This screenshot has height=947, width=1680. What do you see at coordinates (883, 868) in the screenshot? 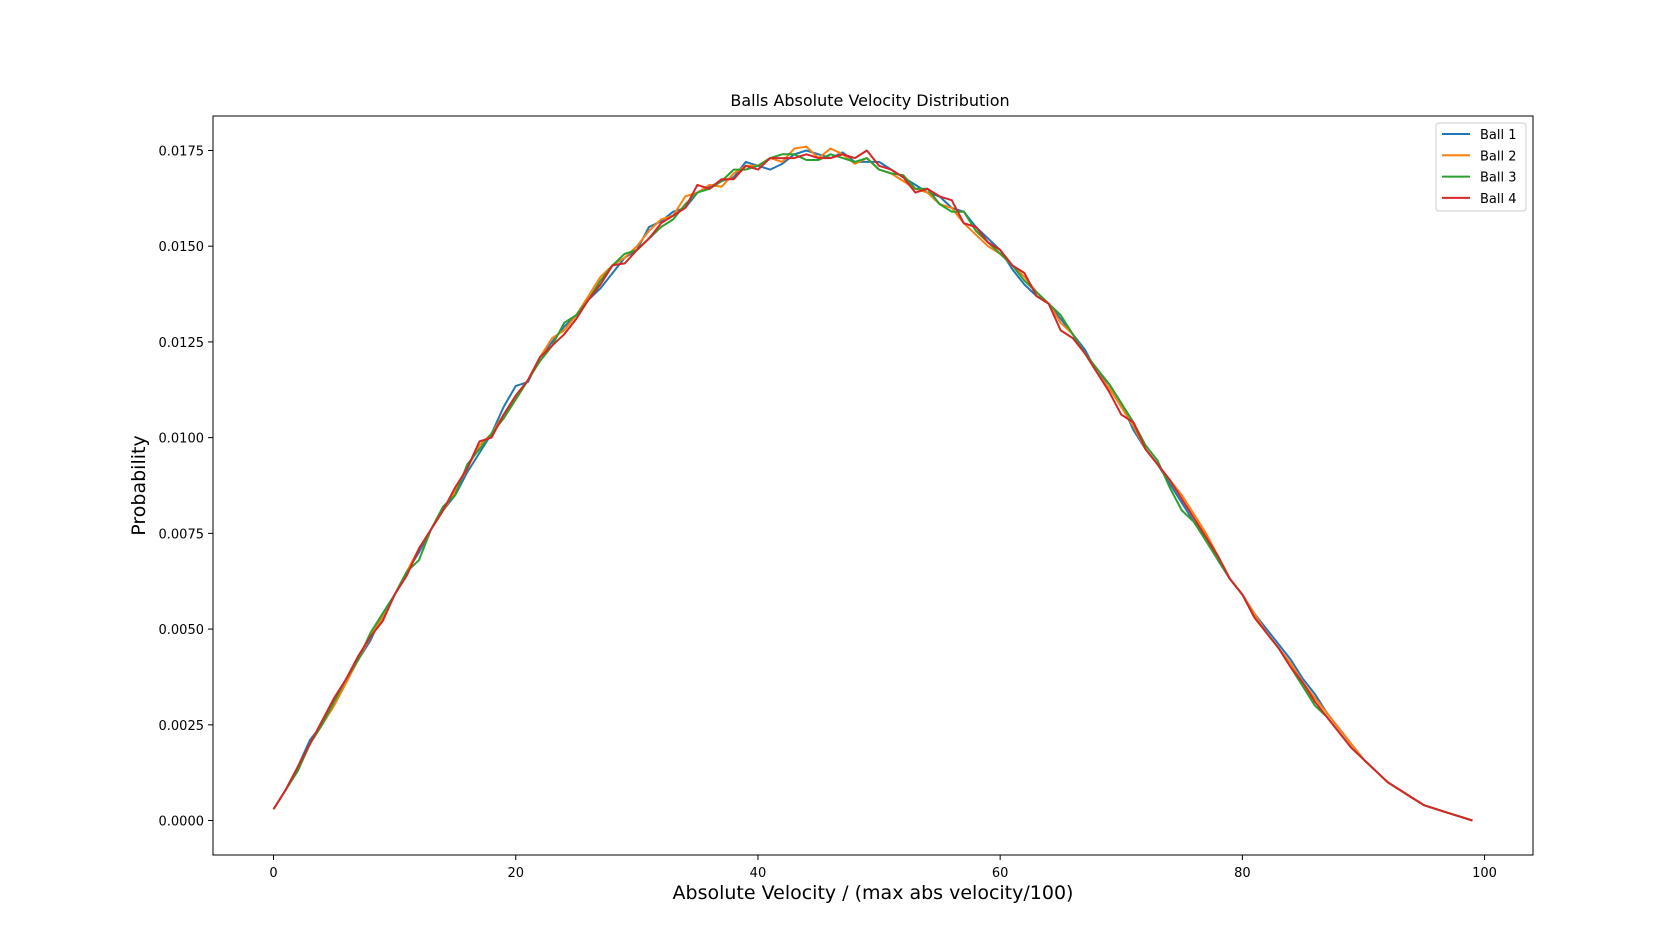
I see `x-axis: 0 20 40 60 80 100` at bounding box center [883, 868].